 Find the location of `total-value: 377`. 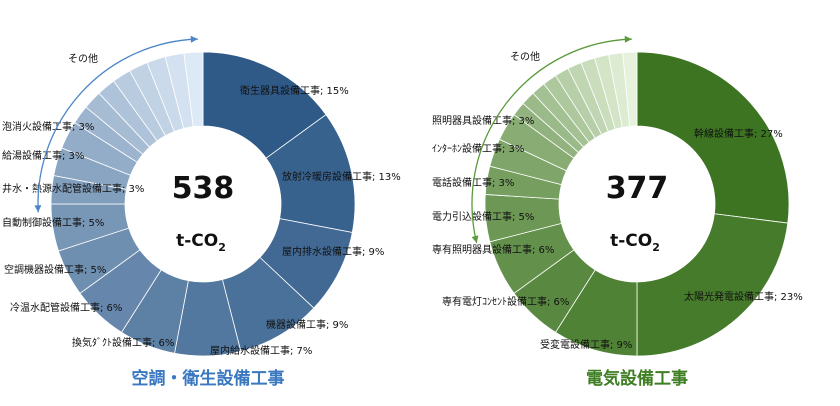

total-value: 377 is located at coordinates (637, 188).